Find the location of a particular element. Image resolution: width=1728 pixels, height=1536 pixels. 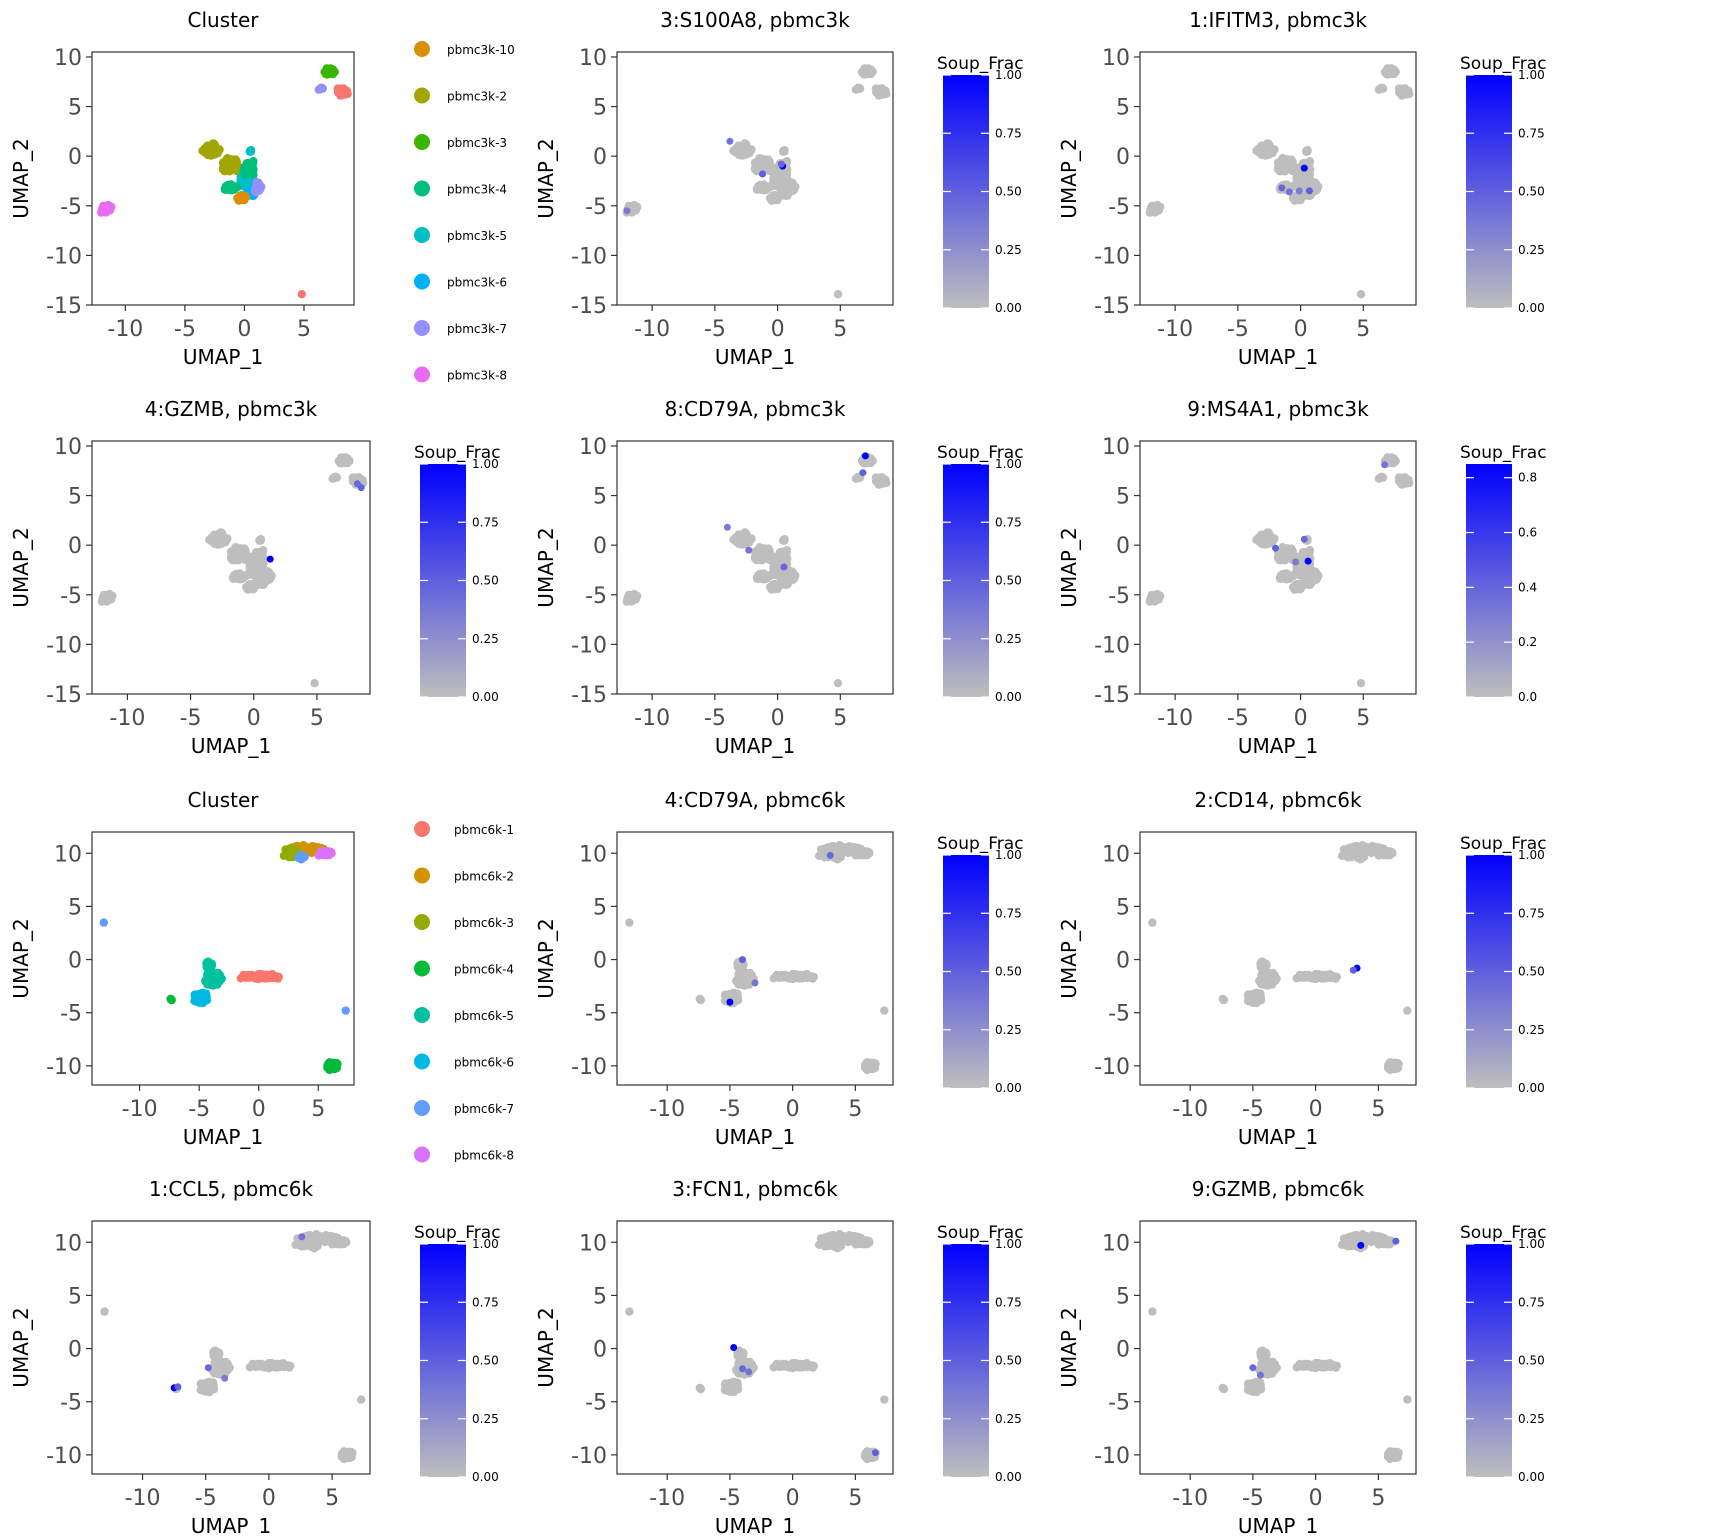

panel-title: 3:S100A8, pbmc3k is located at coordinates (755, 20).